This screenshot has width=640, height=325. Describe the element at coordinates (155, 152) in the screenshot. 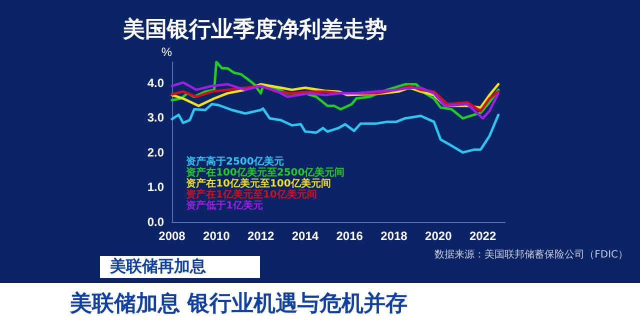

I see `y-tick-label: 2.0` at that location.